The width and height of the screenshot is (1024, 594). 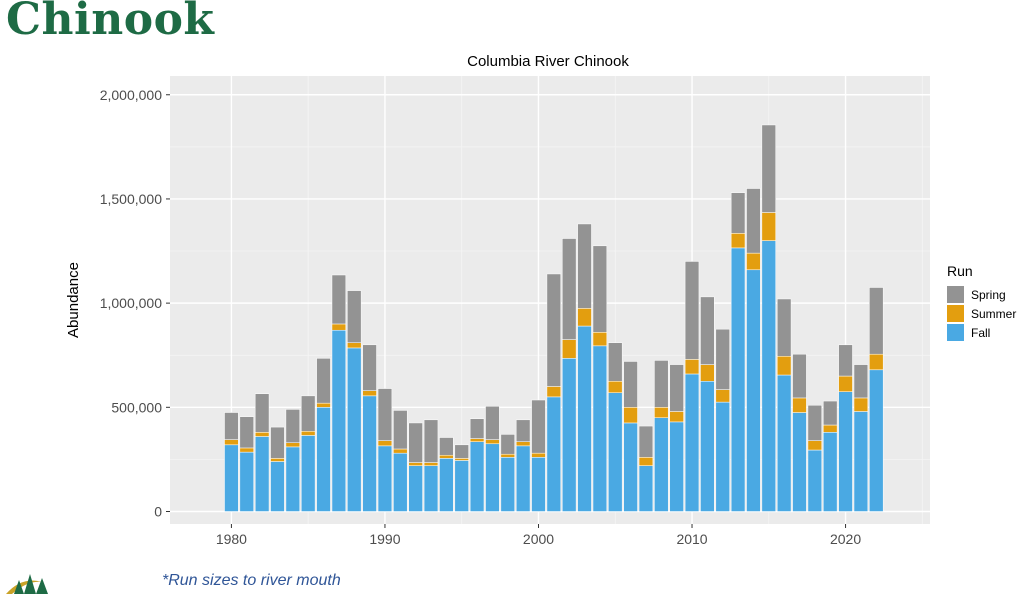 I want to click on bar-summer-1981, so click(x=246, y=450).